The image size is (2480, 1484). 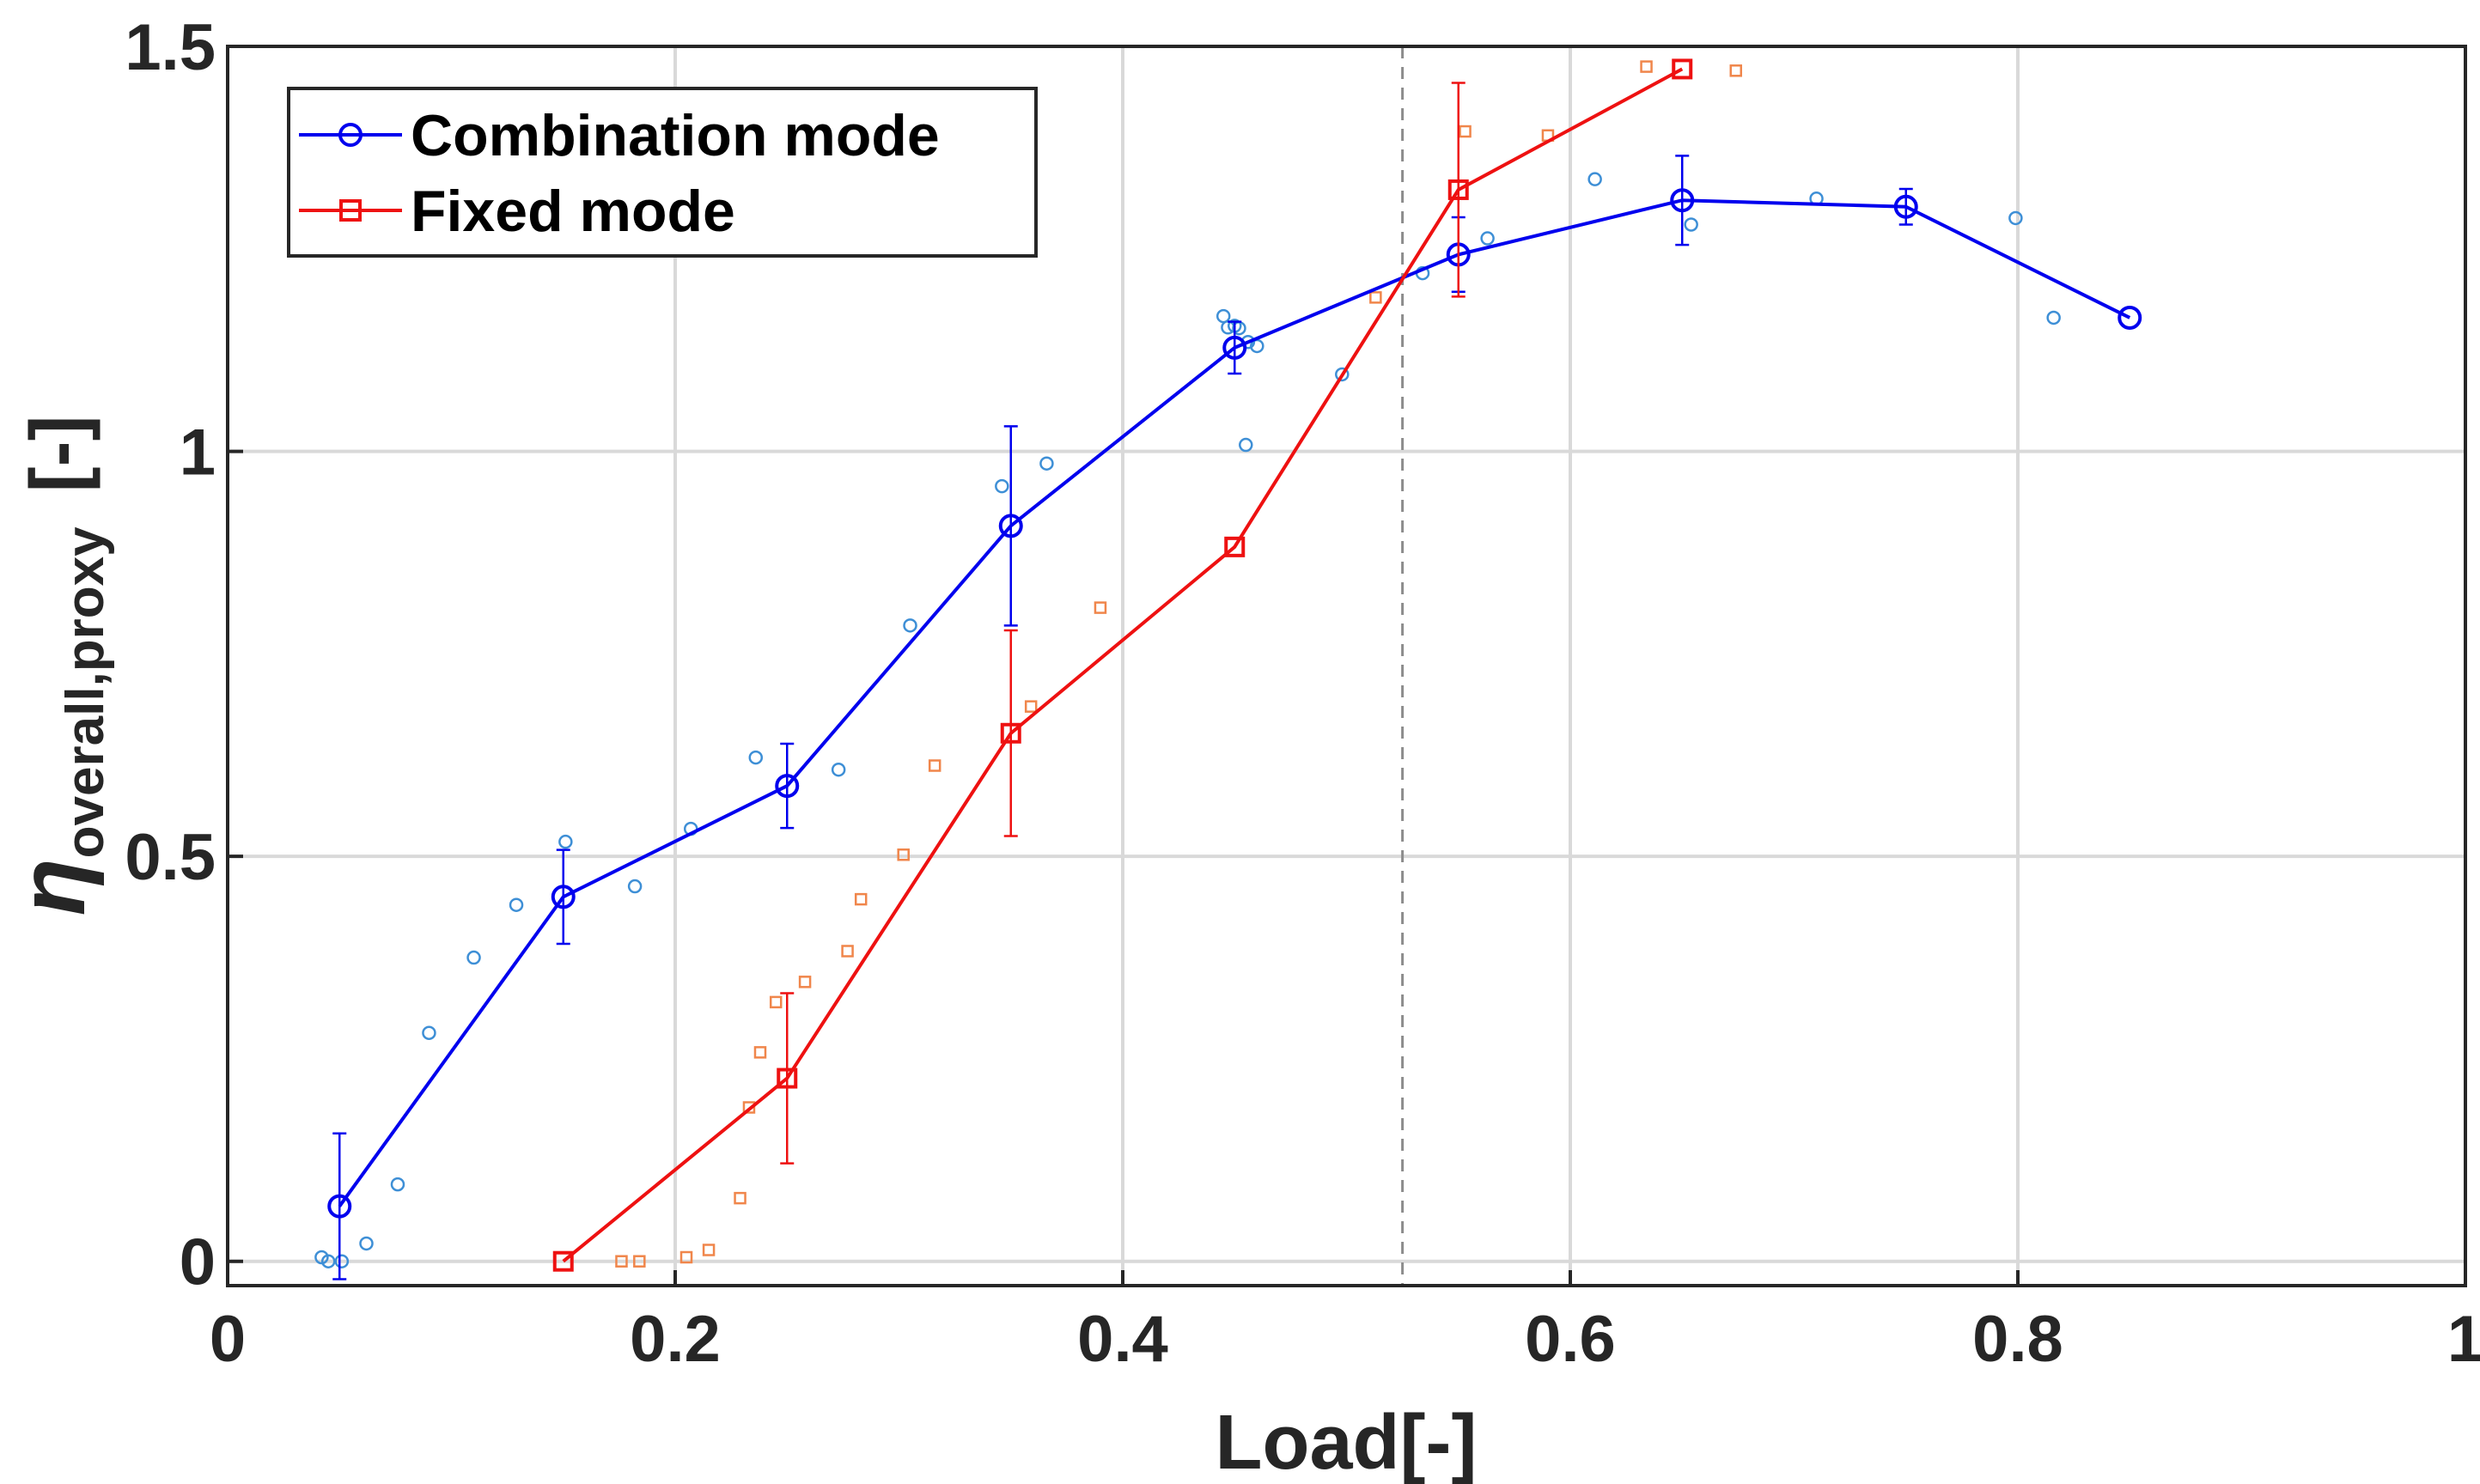 What do you see at coordinates (675, 1339) in the screenshot?
I see `x-tick-label: 0.2` at bounding box center [675, 1339].